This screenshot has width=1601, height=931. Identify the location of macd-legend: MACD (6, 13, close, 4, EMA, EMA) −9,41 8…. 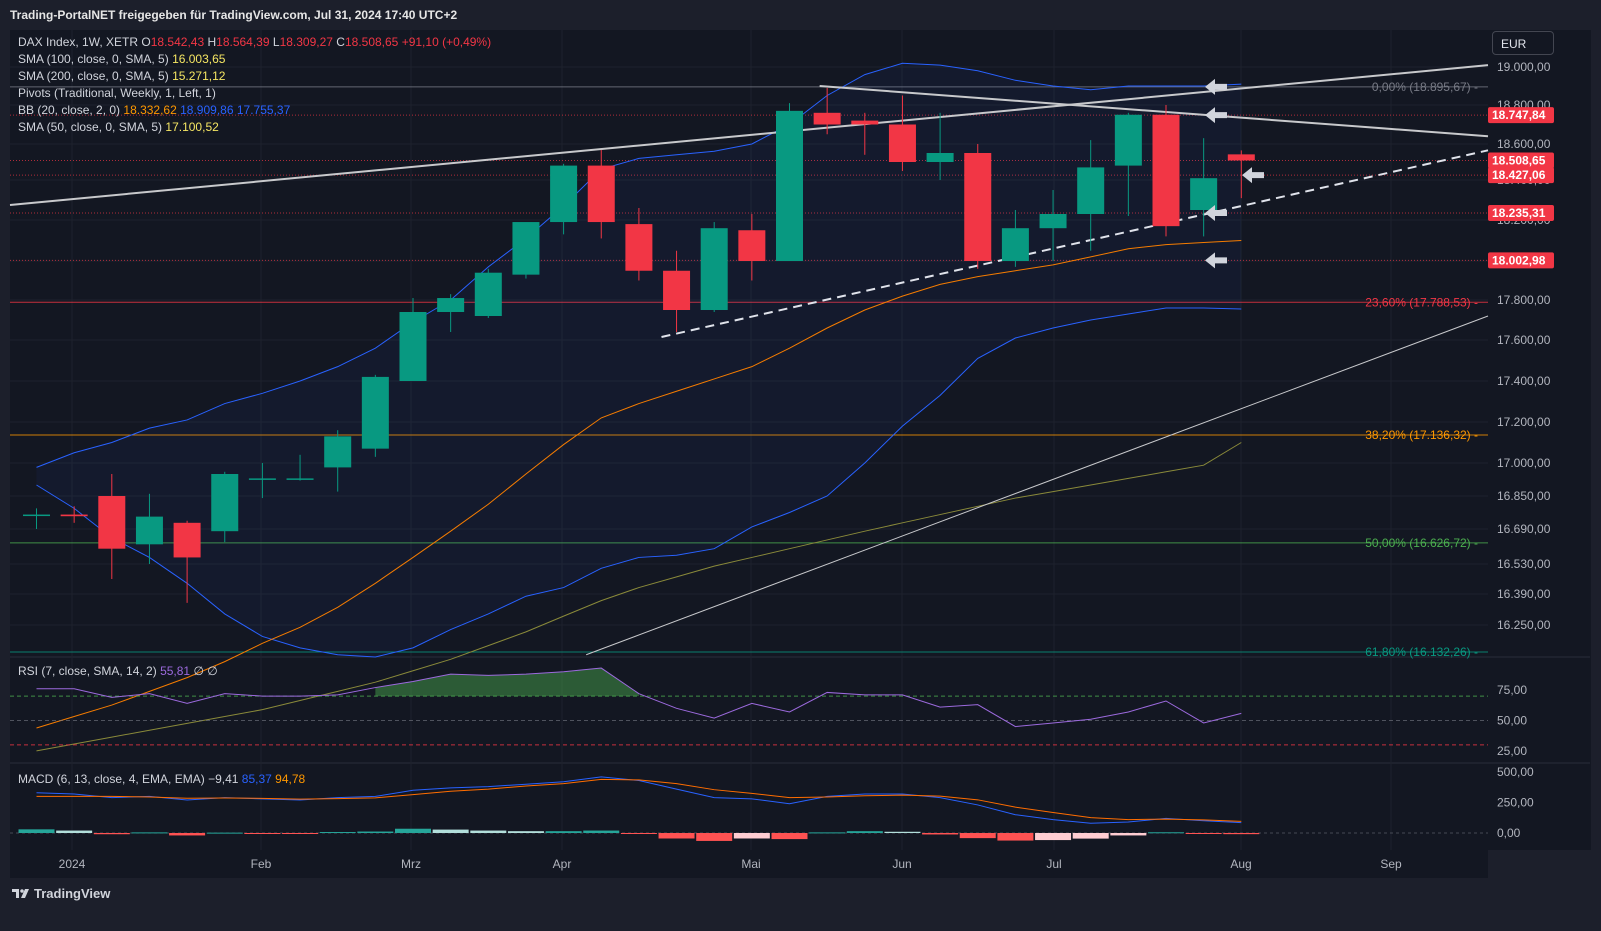
(161, 779).